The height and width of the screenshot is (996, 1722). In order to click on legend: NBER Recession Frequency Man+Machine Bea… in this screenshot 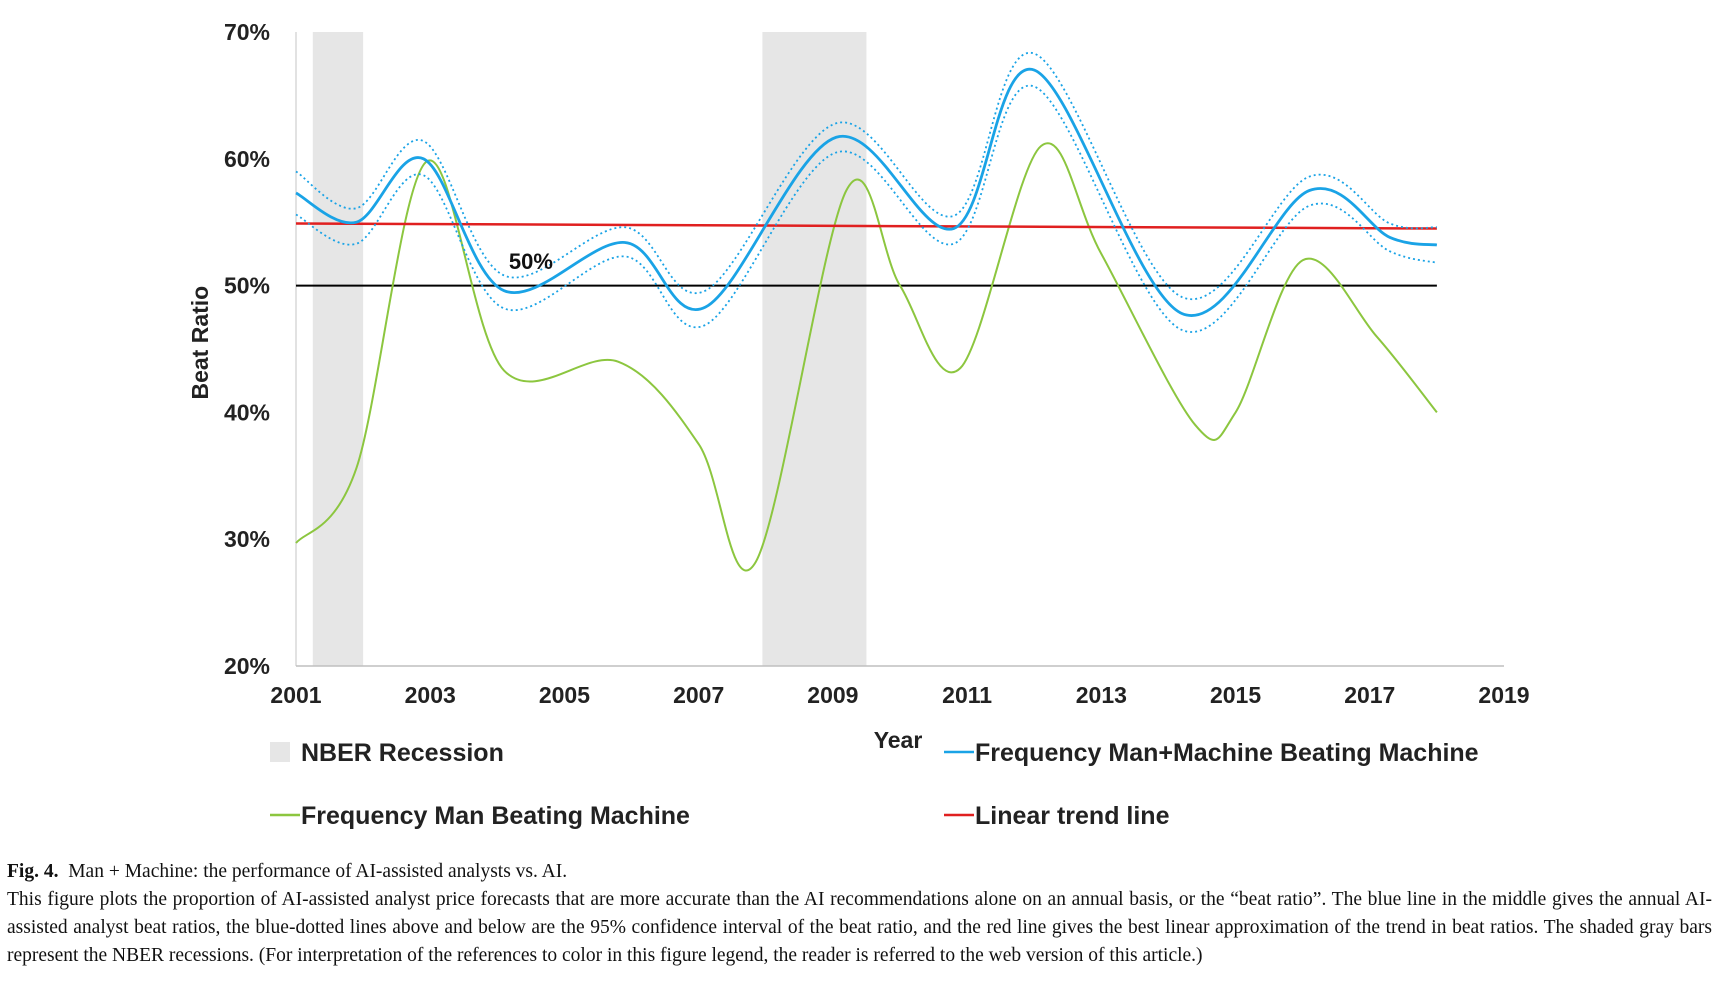, I will do `click(874, 784)`.